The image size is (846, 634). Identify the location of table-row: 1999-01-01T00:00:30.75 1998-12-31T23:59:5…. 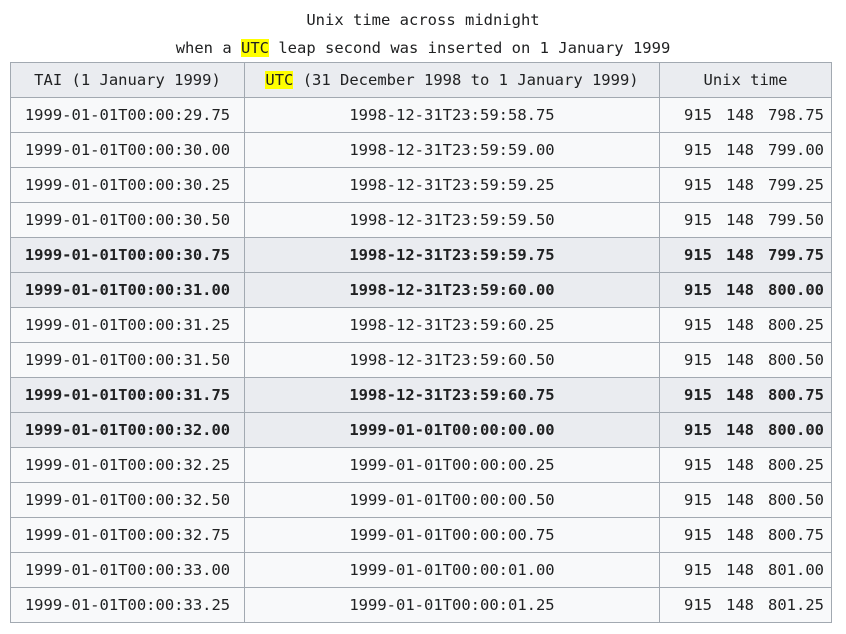
(421, 255).